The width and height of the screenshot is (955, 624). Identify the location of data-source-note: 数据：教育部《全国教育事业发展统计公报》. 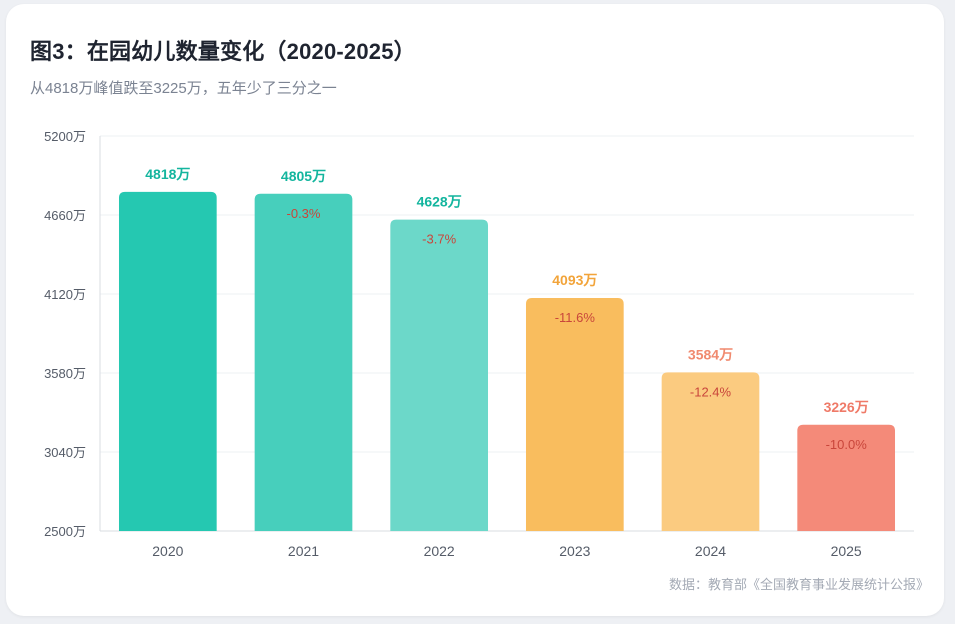
(798, 584).